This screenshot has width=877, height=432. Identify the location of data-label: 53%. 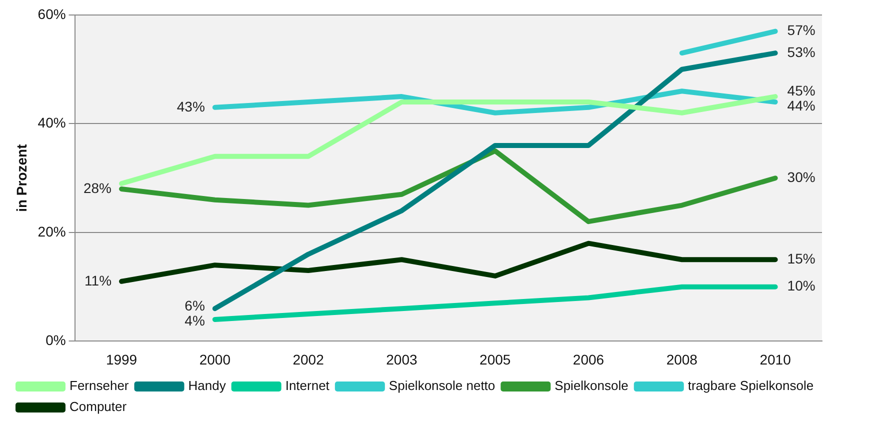
(801, 52).